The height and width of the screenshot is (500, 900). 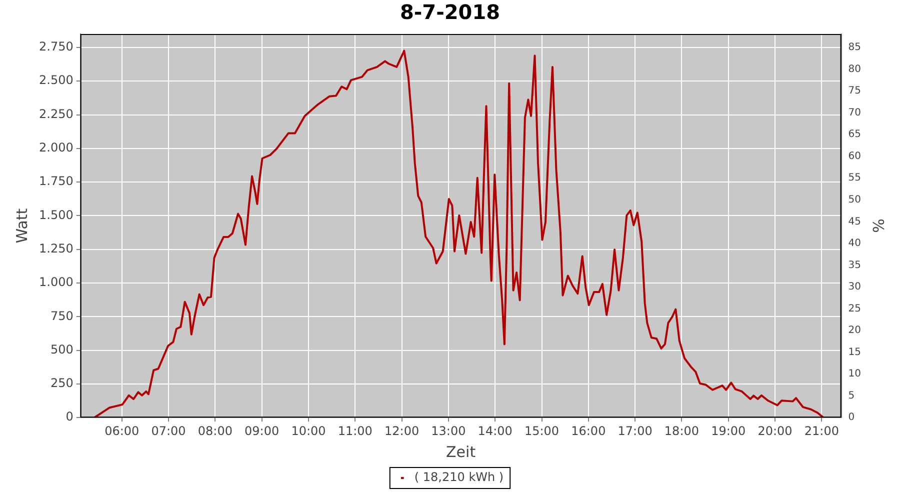 I want to click on x-tick-label: 11:00, so click(x=355, y=431).